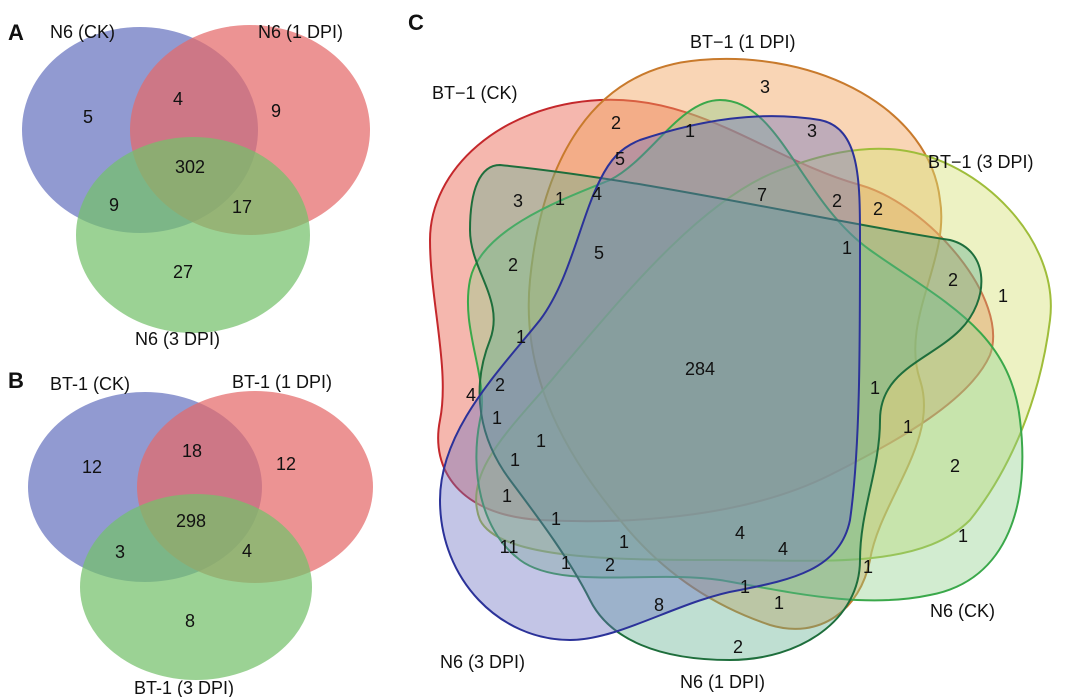  What do you see at coordinates (700, 369) in the screenshot?
I see `count-center: 284` at bounding box center [700, 369].